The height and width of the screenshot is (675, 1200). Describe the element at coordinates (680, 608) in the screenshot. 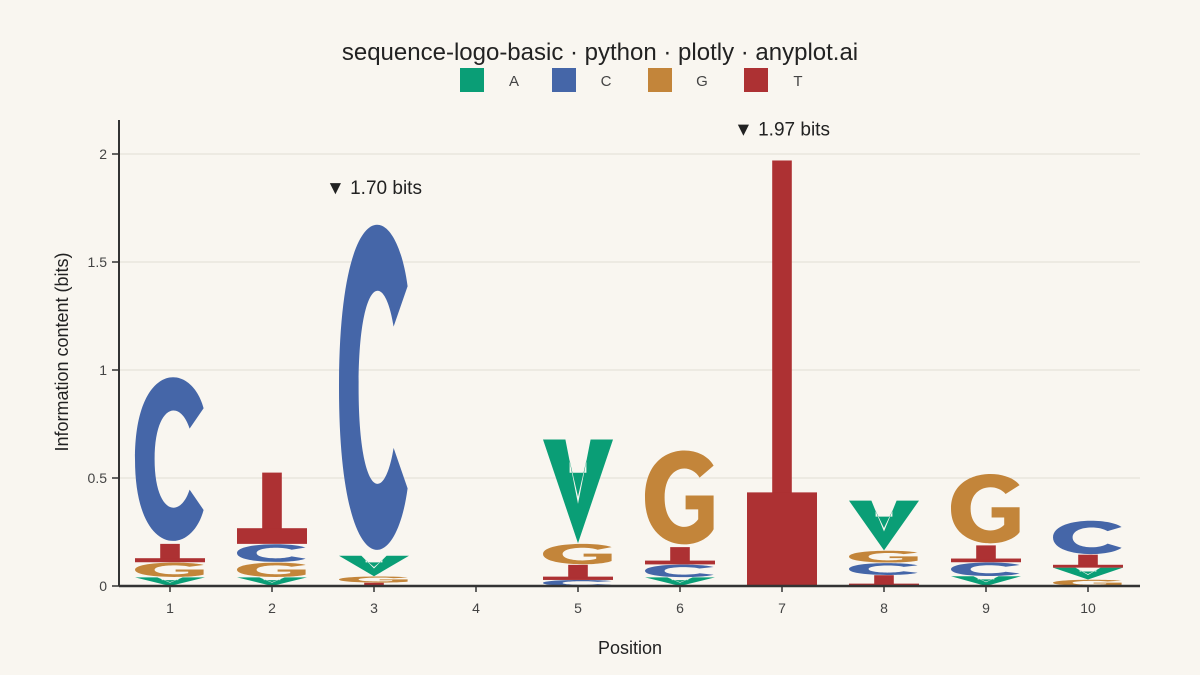

I see `x-tick-label: 6` at that location.